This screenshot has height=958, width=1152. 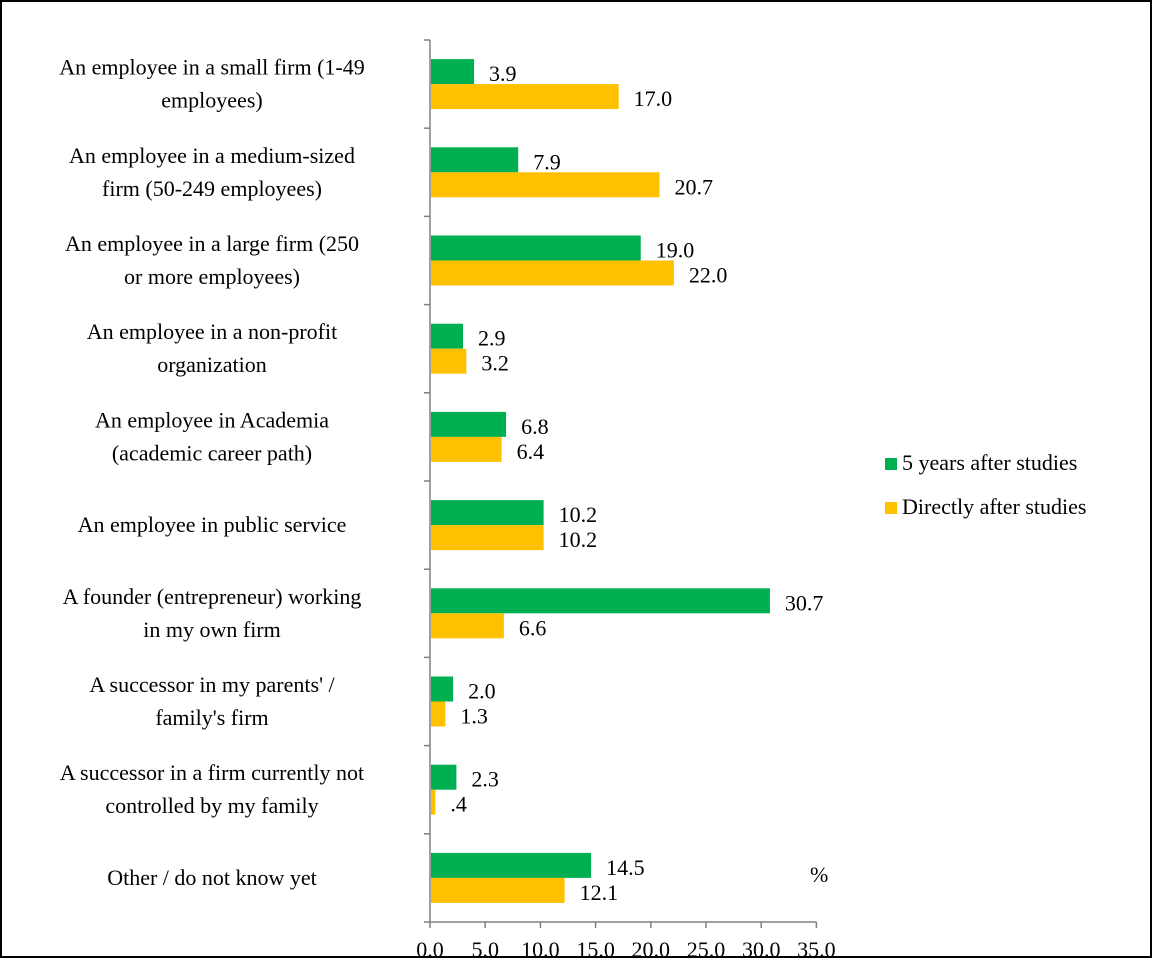 What do you see at coordinates (458, 804) in the screenshot?
I see `data-label: .4` at bounding box center [458, 804].